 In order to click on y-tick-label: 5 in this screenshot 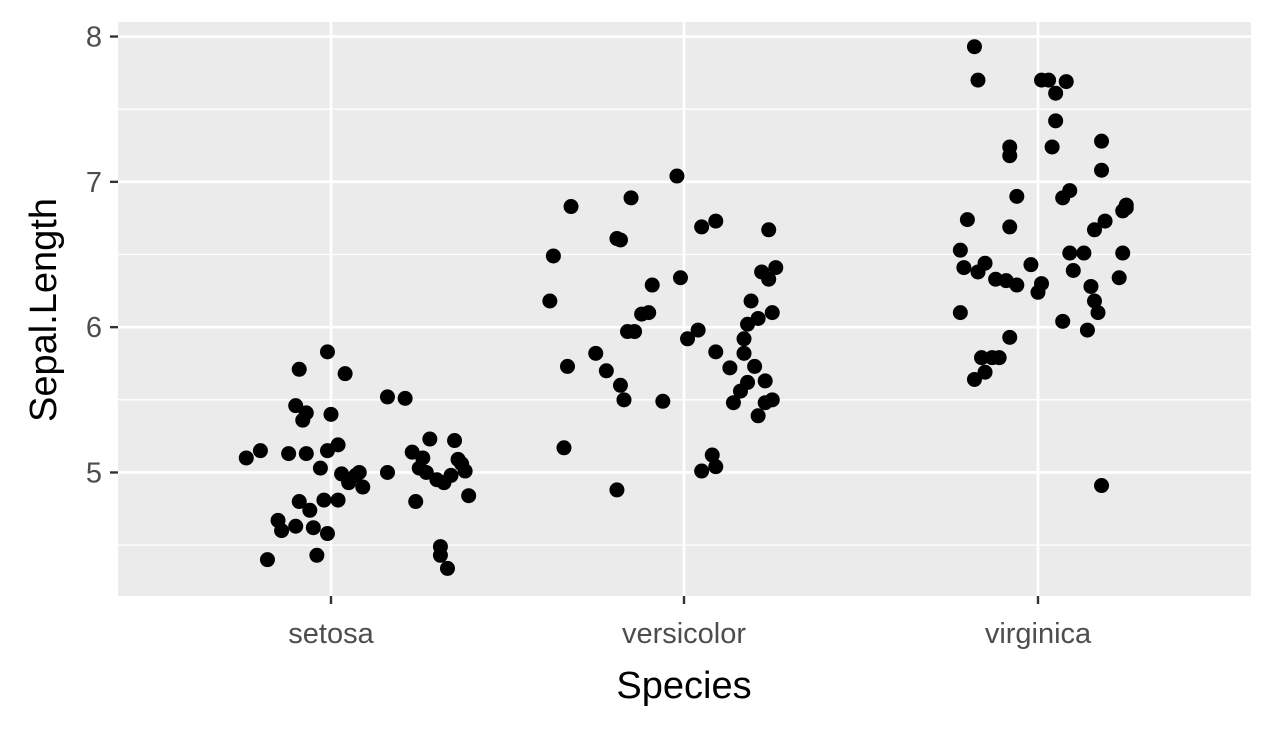, I will do `click(94, 473)`.